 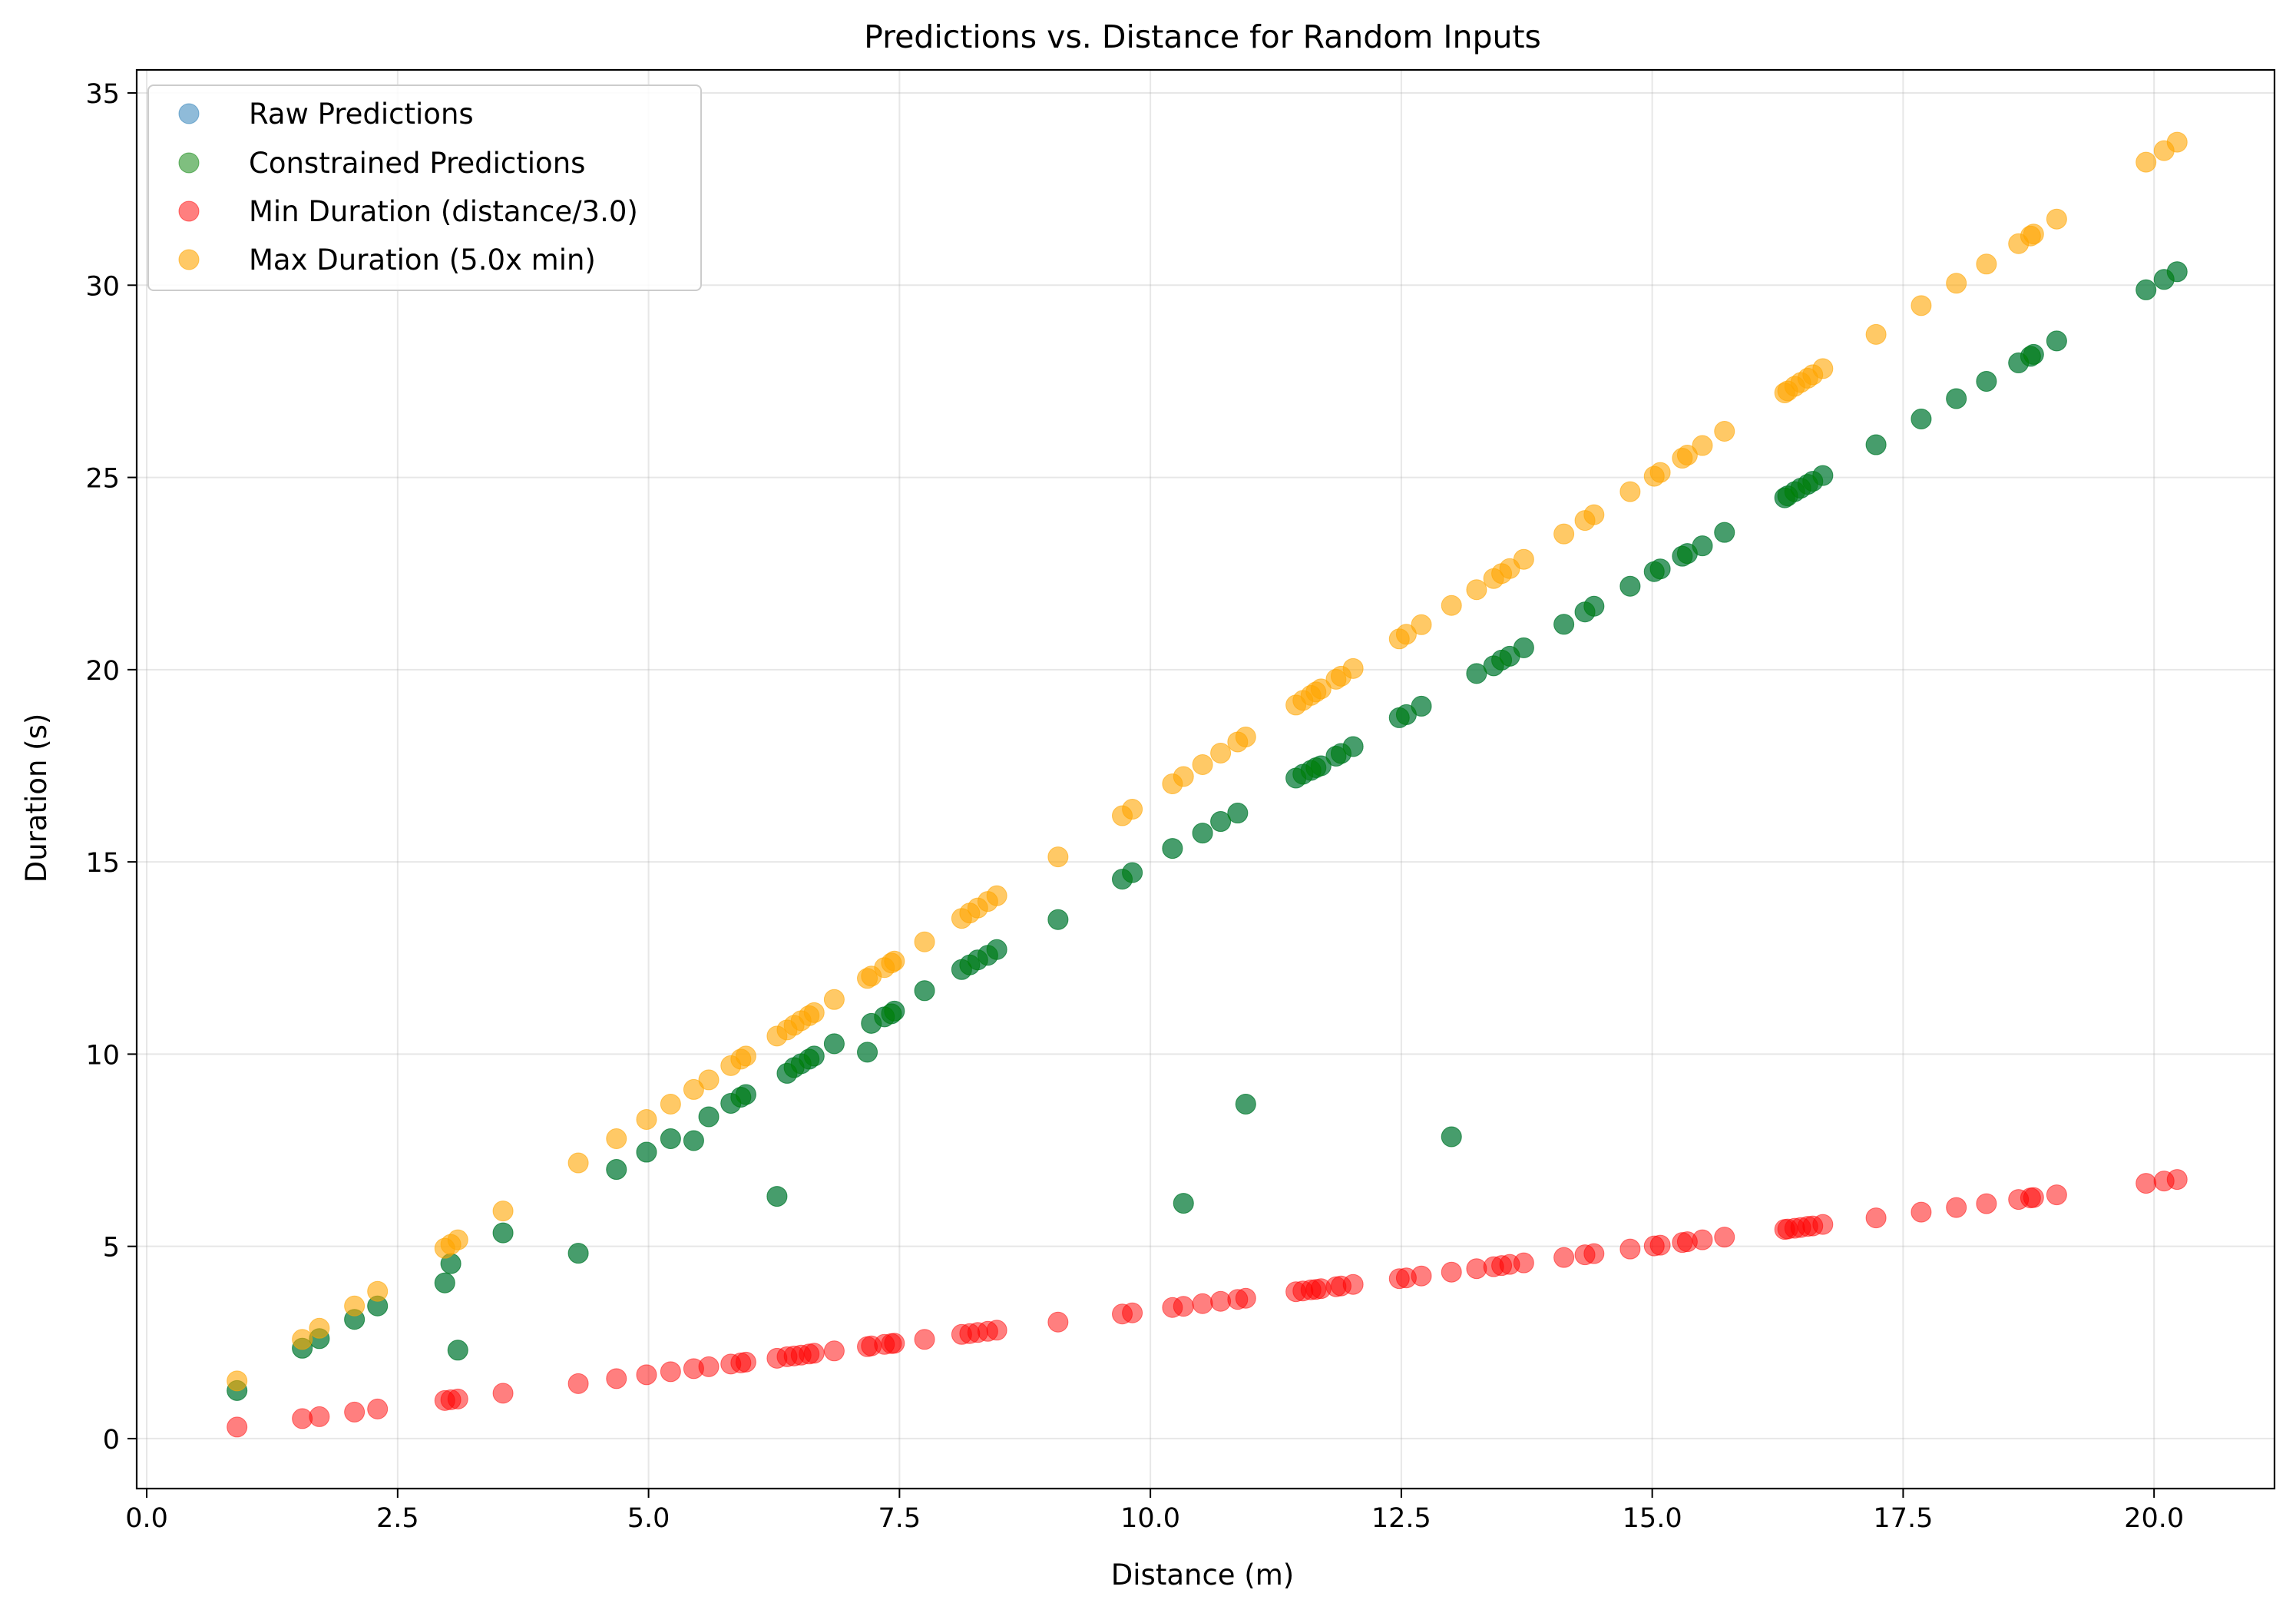 I want to click on y-tick-label: 35, so click(x=102, y=94).